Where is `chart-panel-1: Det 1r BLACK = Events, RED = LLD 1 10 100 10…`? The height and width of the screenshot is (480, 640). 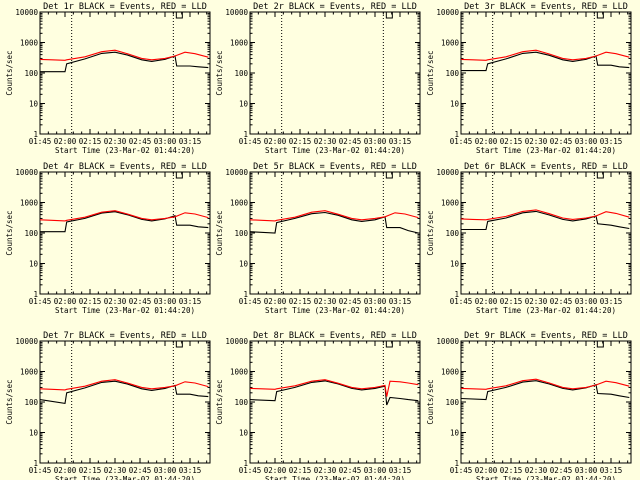
chart-panel-1: Det 1r BLACK = Events, RED = LLD 1 10 100 10… is located at coordinates (108, 78).